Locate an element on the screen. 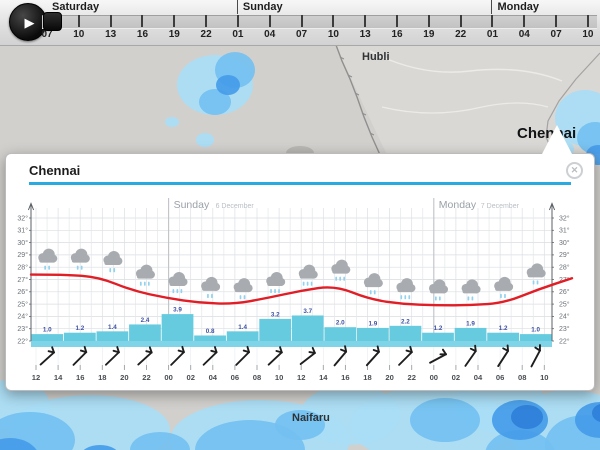 Image resolution: width=600 pixels, height=450 pixels. precip-value: 1.4 is located at coordinates (112, 327).